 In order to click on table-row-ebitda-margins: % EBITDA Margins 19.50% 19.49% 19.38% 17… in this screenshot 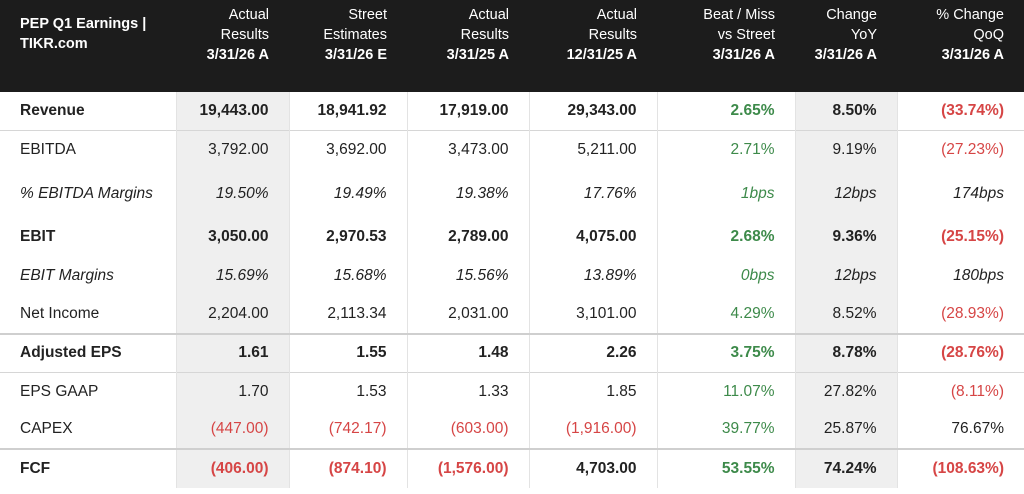, I will do `click(512, 193)`.